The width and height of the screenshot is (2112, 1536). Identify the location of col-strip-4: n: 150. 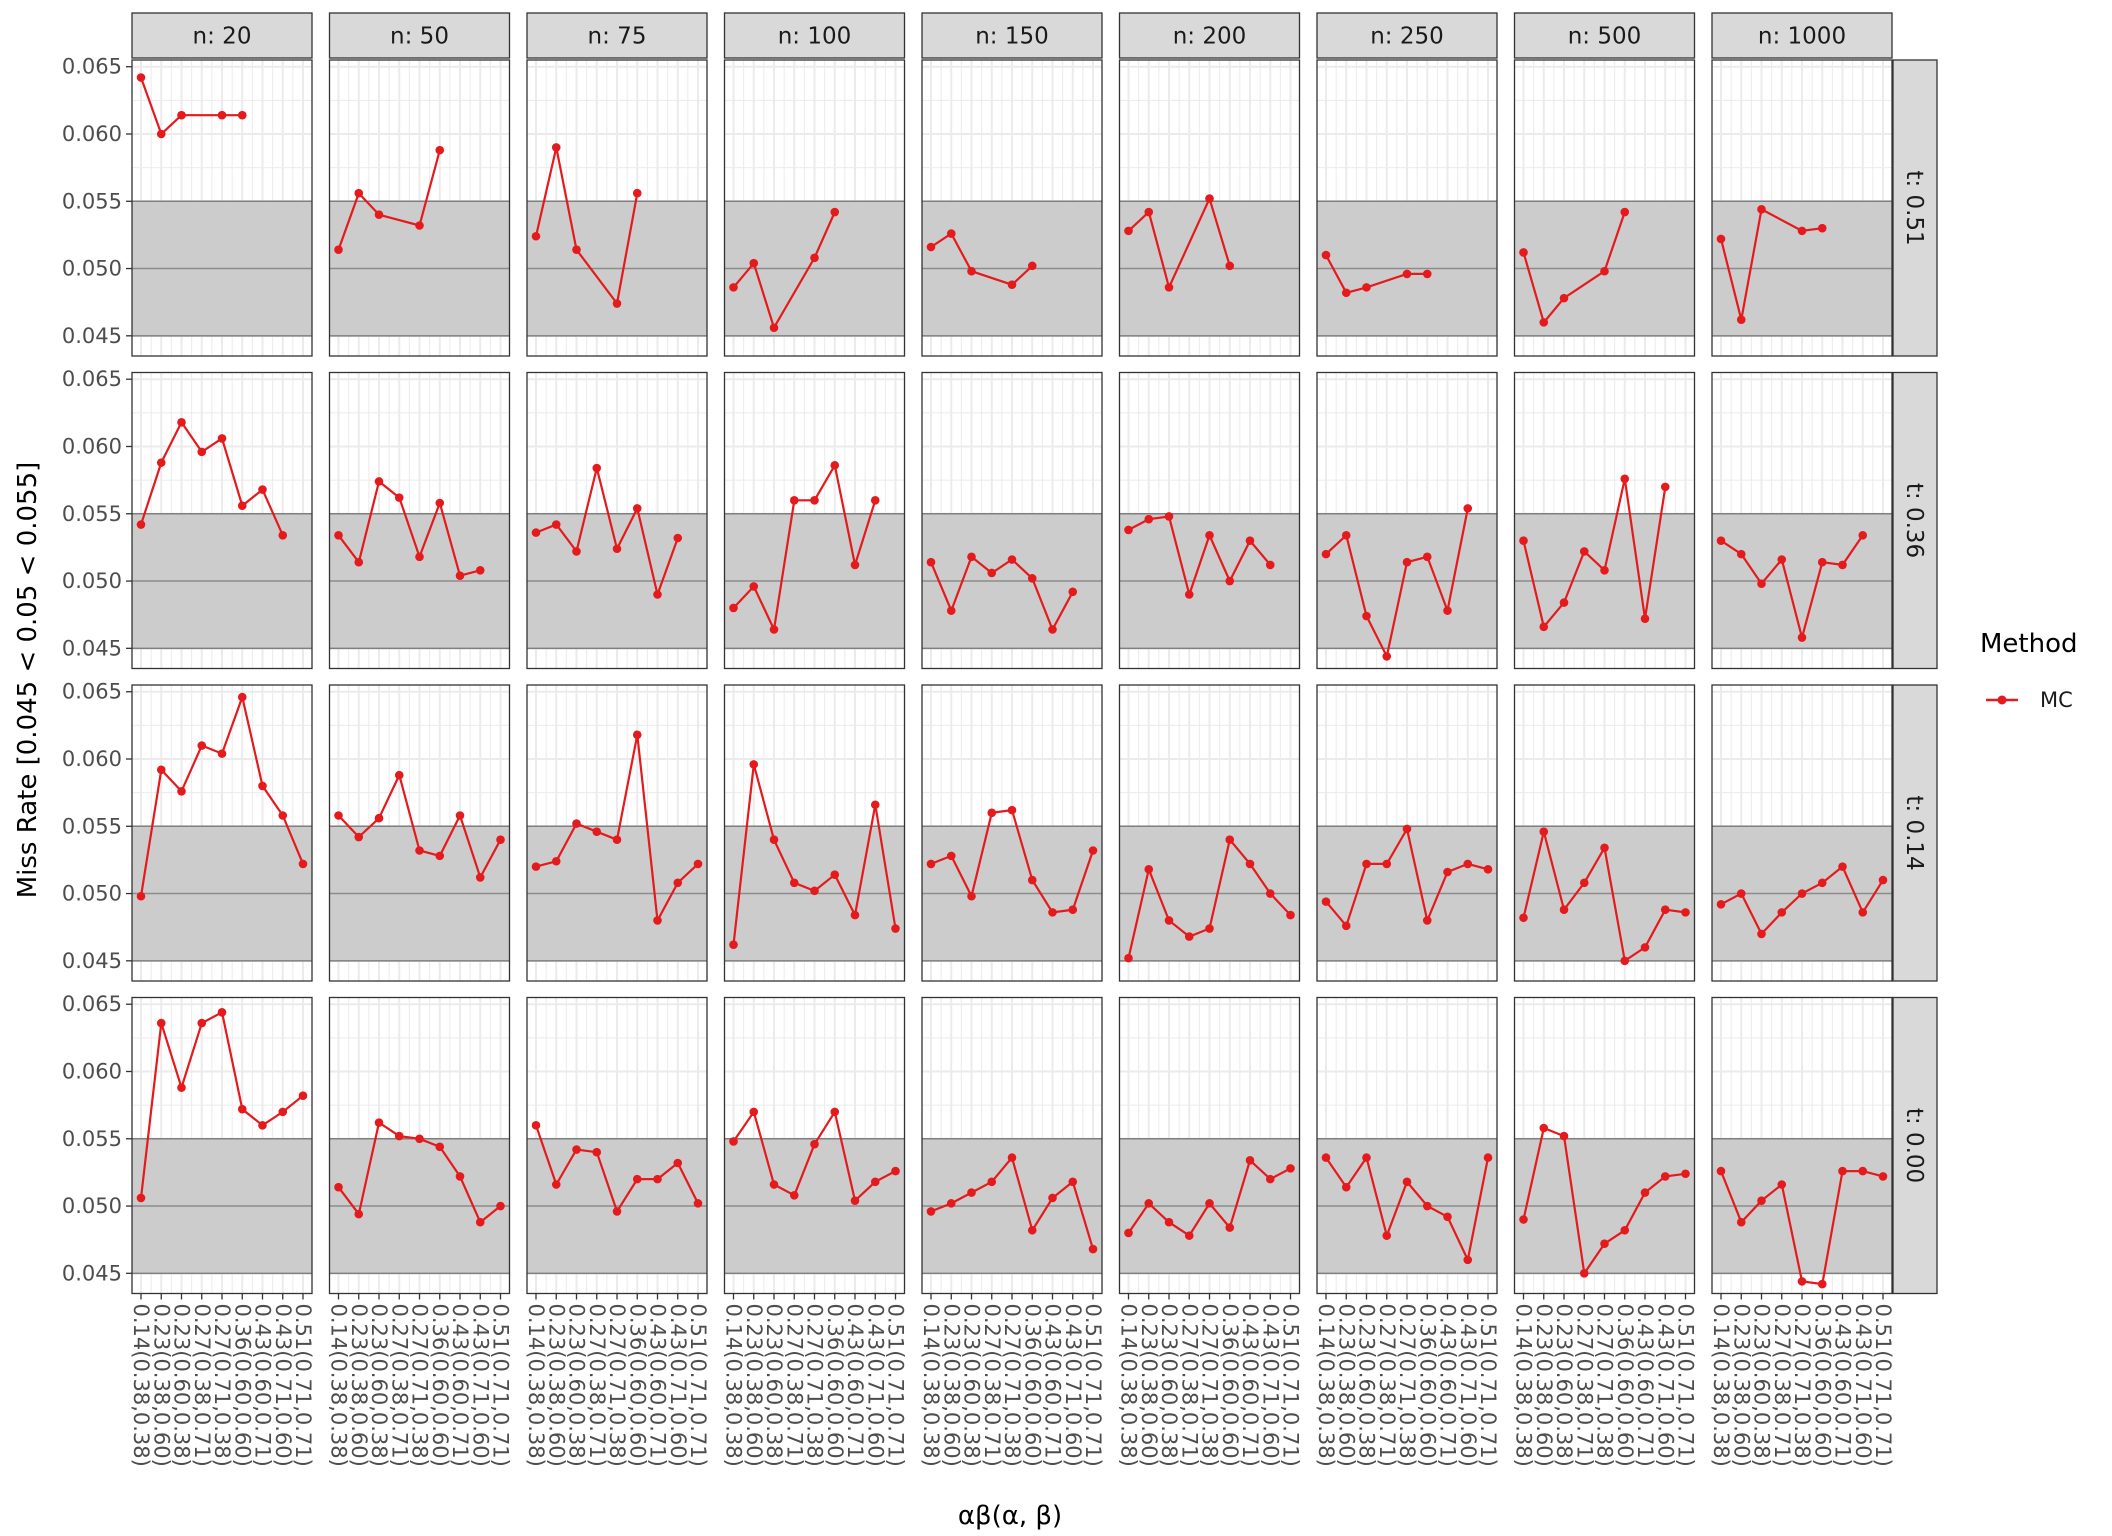
(1012, 35).